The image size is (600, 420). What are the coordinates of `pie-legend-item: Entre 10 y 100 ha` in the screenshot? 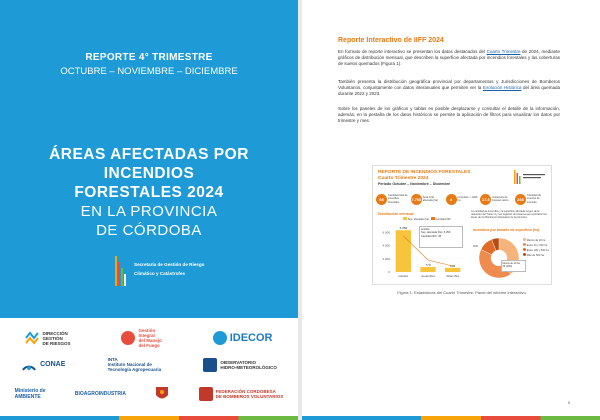 It's located at (536, 245).